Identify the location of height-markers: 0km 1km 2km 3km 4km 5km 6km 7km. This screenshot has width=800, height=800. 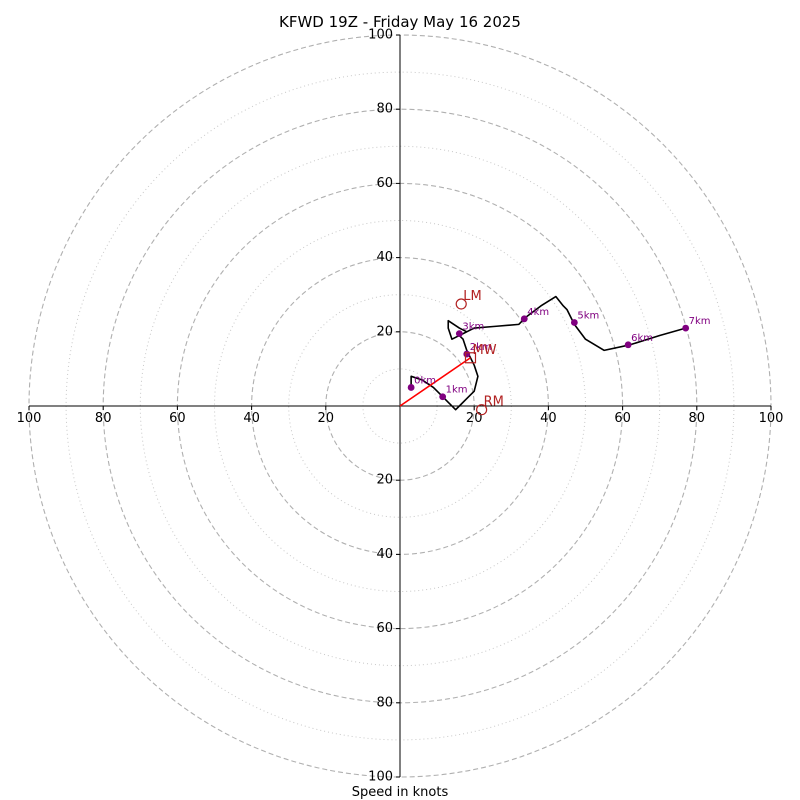
(559, 354).